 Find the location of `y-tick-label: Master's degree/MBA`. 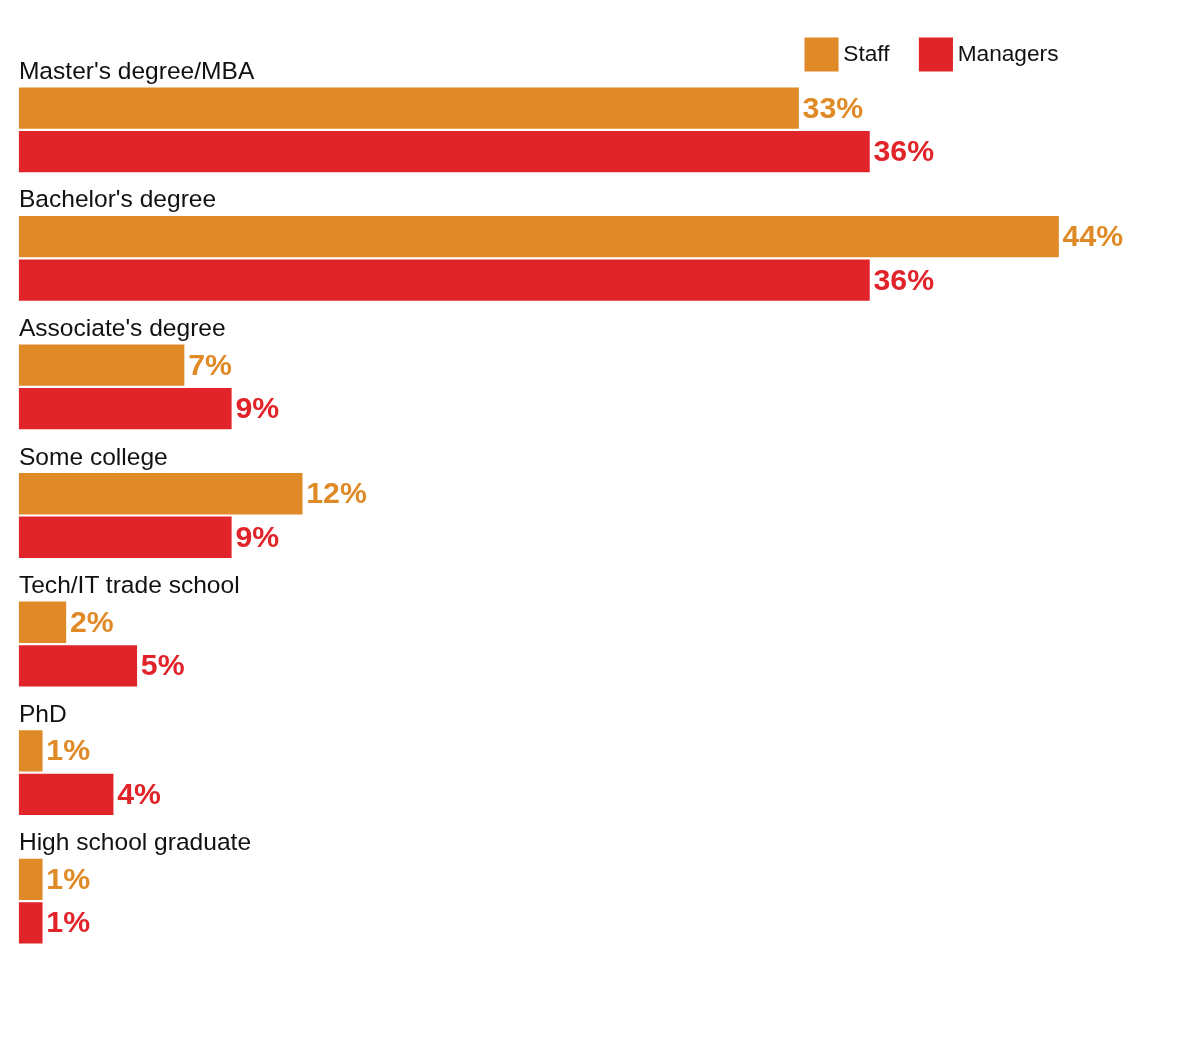

y-tick-label: Master's degree/MBA is located at coordinates (136, 70).